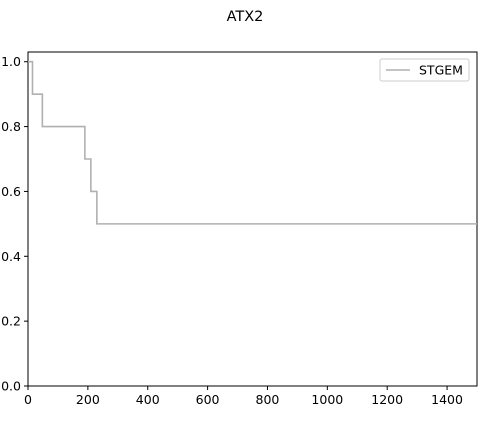 This screenshot has width=491, height=428. I want to click on y-tick-label: 0.4, so click(11, 256).